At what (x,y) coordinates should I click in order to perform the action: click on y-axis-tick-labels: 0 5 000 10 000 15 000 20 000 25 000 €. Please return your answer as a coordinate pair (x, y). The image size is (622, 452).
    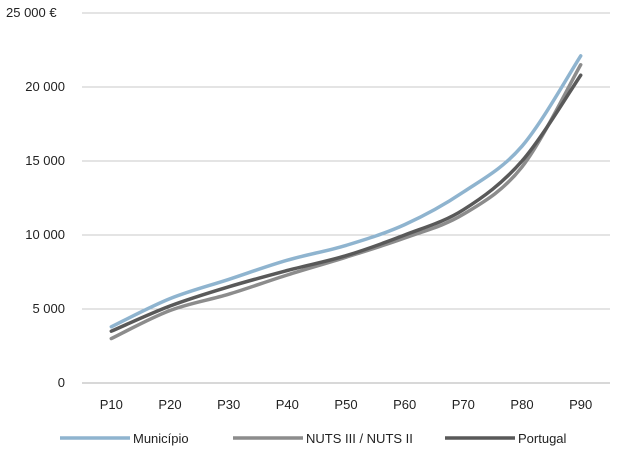
    Looking at the image, I should click on (35, 197).